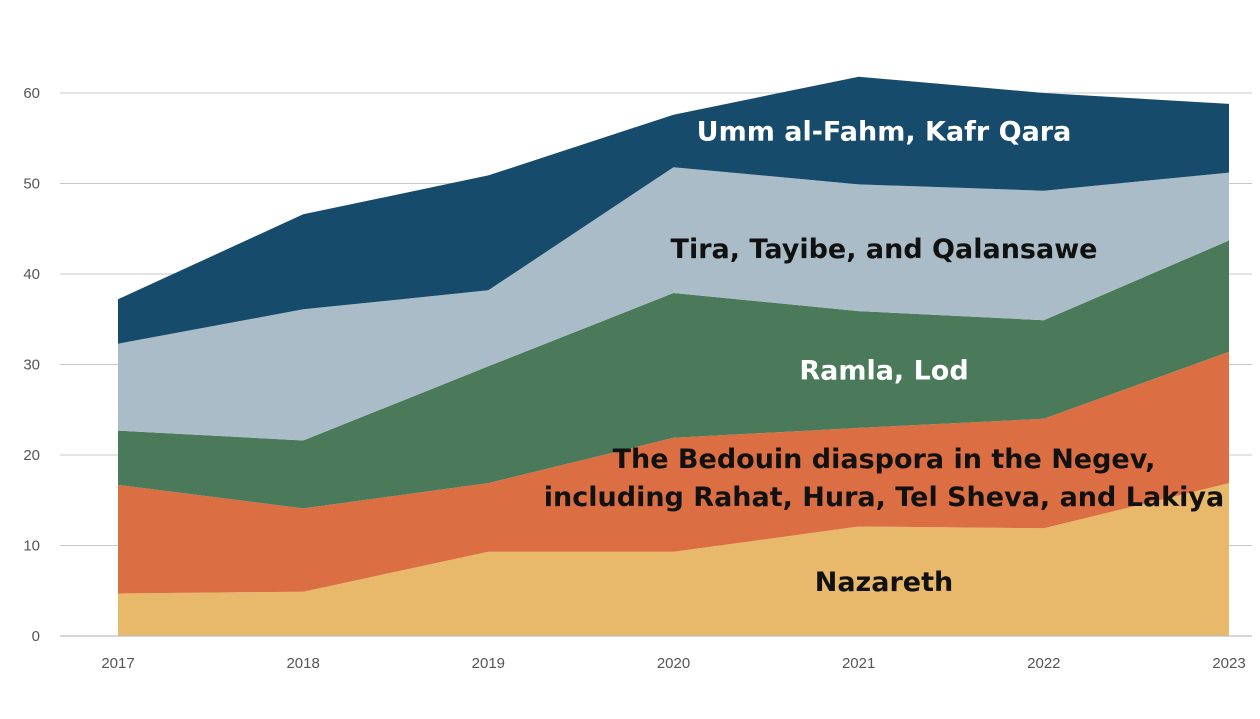 Image resolution: width=1260 pixels, height=719 pixels. I want to click on x-tick-label: 2020, so click(673, 663).